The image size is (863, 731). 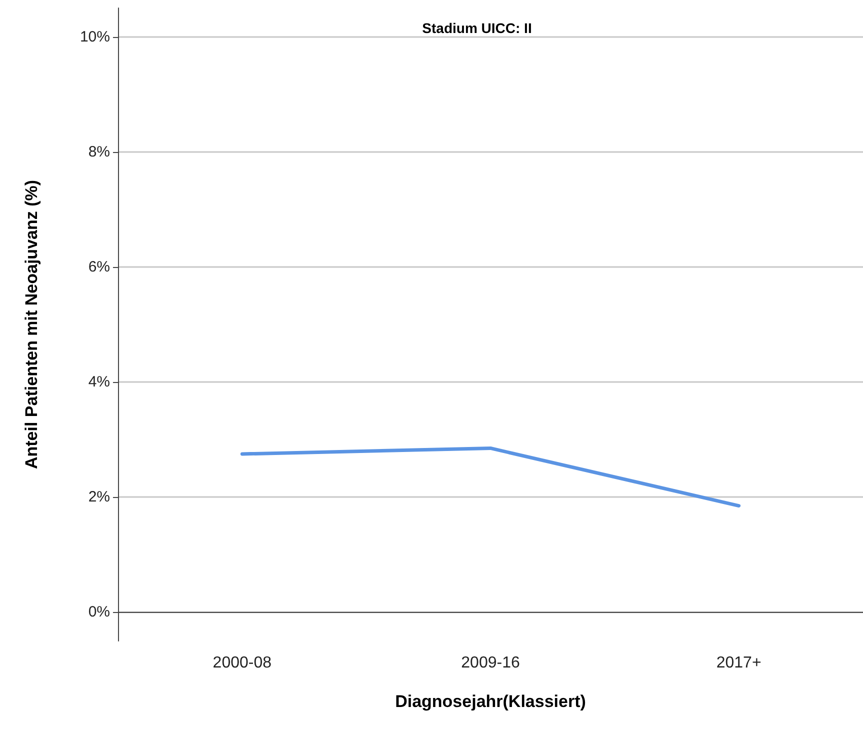 I want to click on x-tick-label: 2000-08, so click(x=242, y=663).